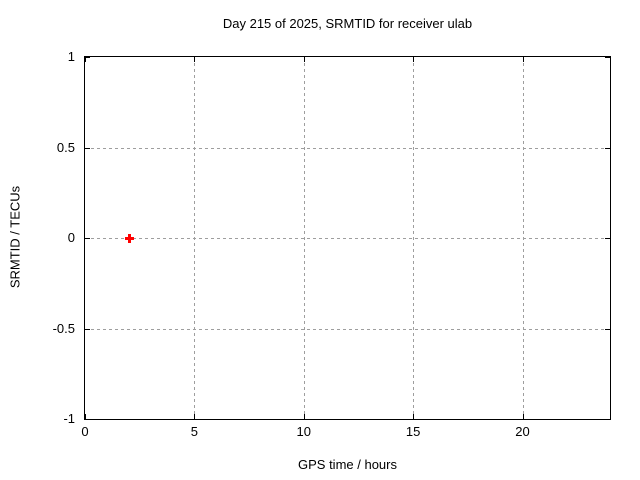 The height and width of the screenshot is (480, 640). I want to click on x-tick-label: 0, so click(85, 431).